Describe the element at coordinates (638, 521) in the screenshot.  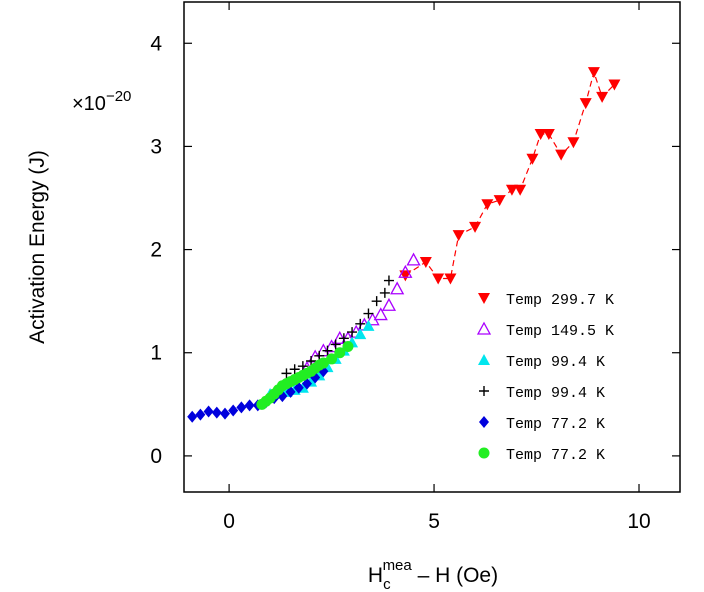
I see `x-tick-label: 10` at that location.